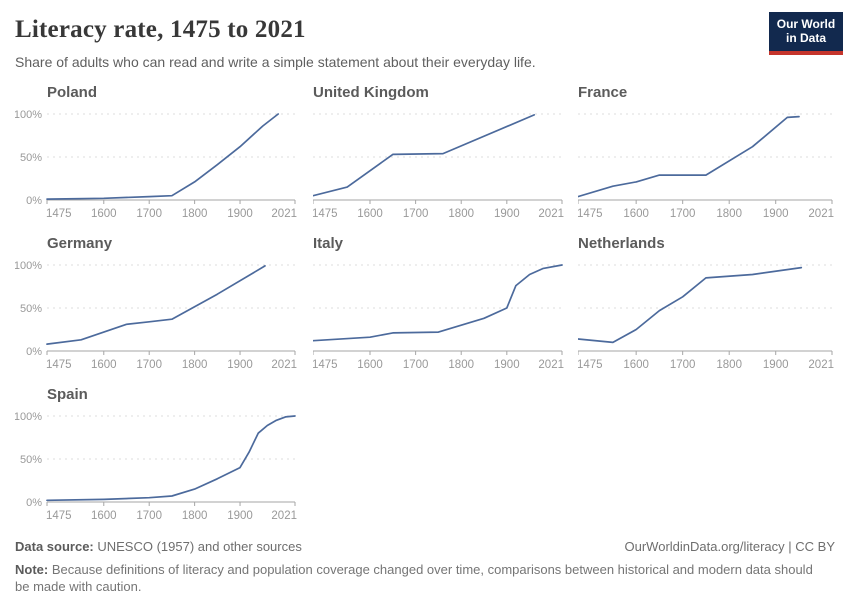 This screenshot has height=600, width=850. I want to click on owid-logo: Our World in Data, so click(806, 33).